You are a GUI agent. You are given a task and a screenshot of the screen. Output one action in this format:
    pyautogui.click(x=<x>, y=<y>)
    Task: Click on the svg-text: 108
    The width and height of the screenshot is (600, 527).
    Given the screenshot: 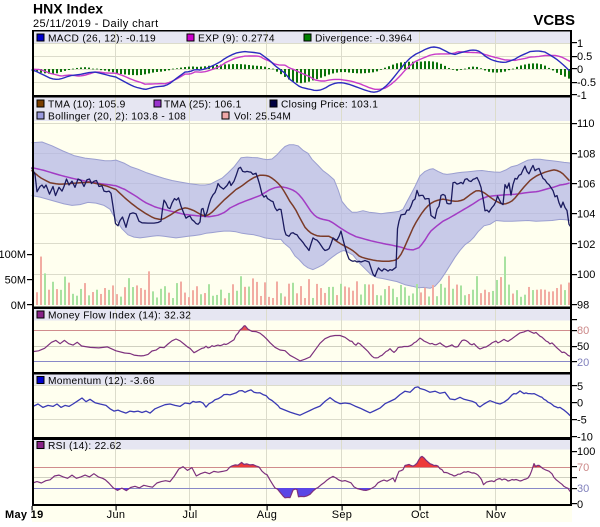 What is the action you would take?
    pyautogui.click(x=586, y=154)
    